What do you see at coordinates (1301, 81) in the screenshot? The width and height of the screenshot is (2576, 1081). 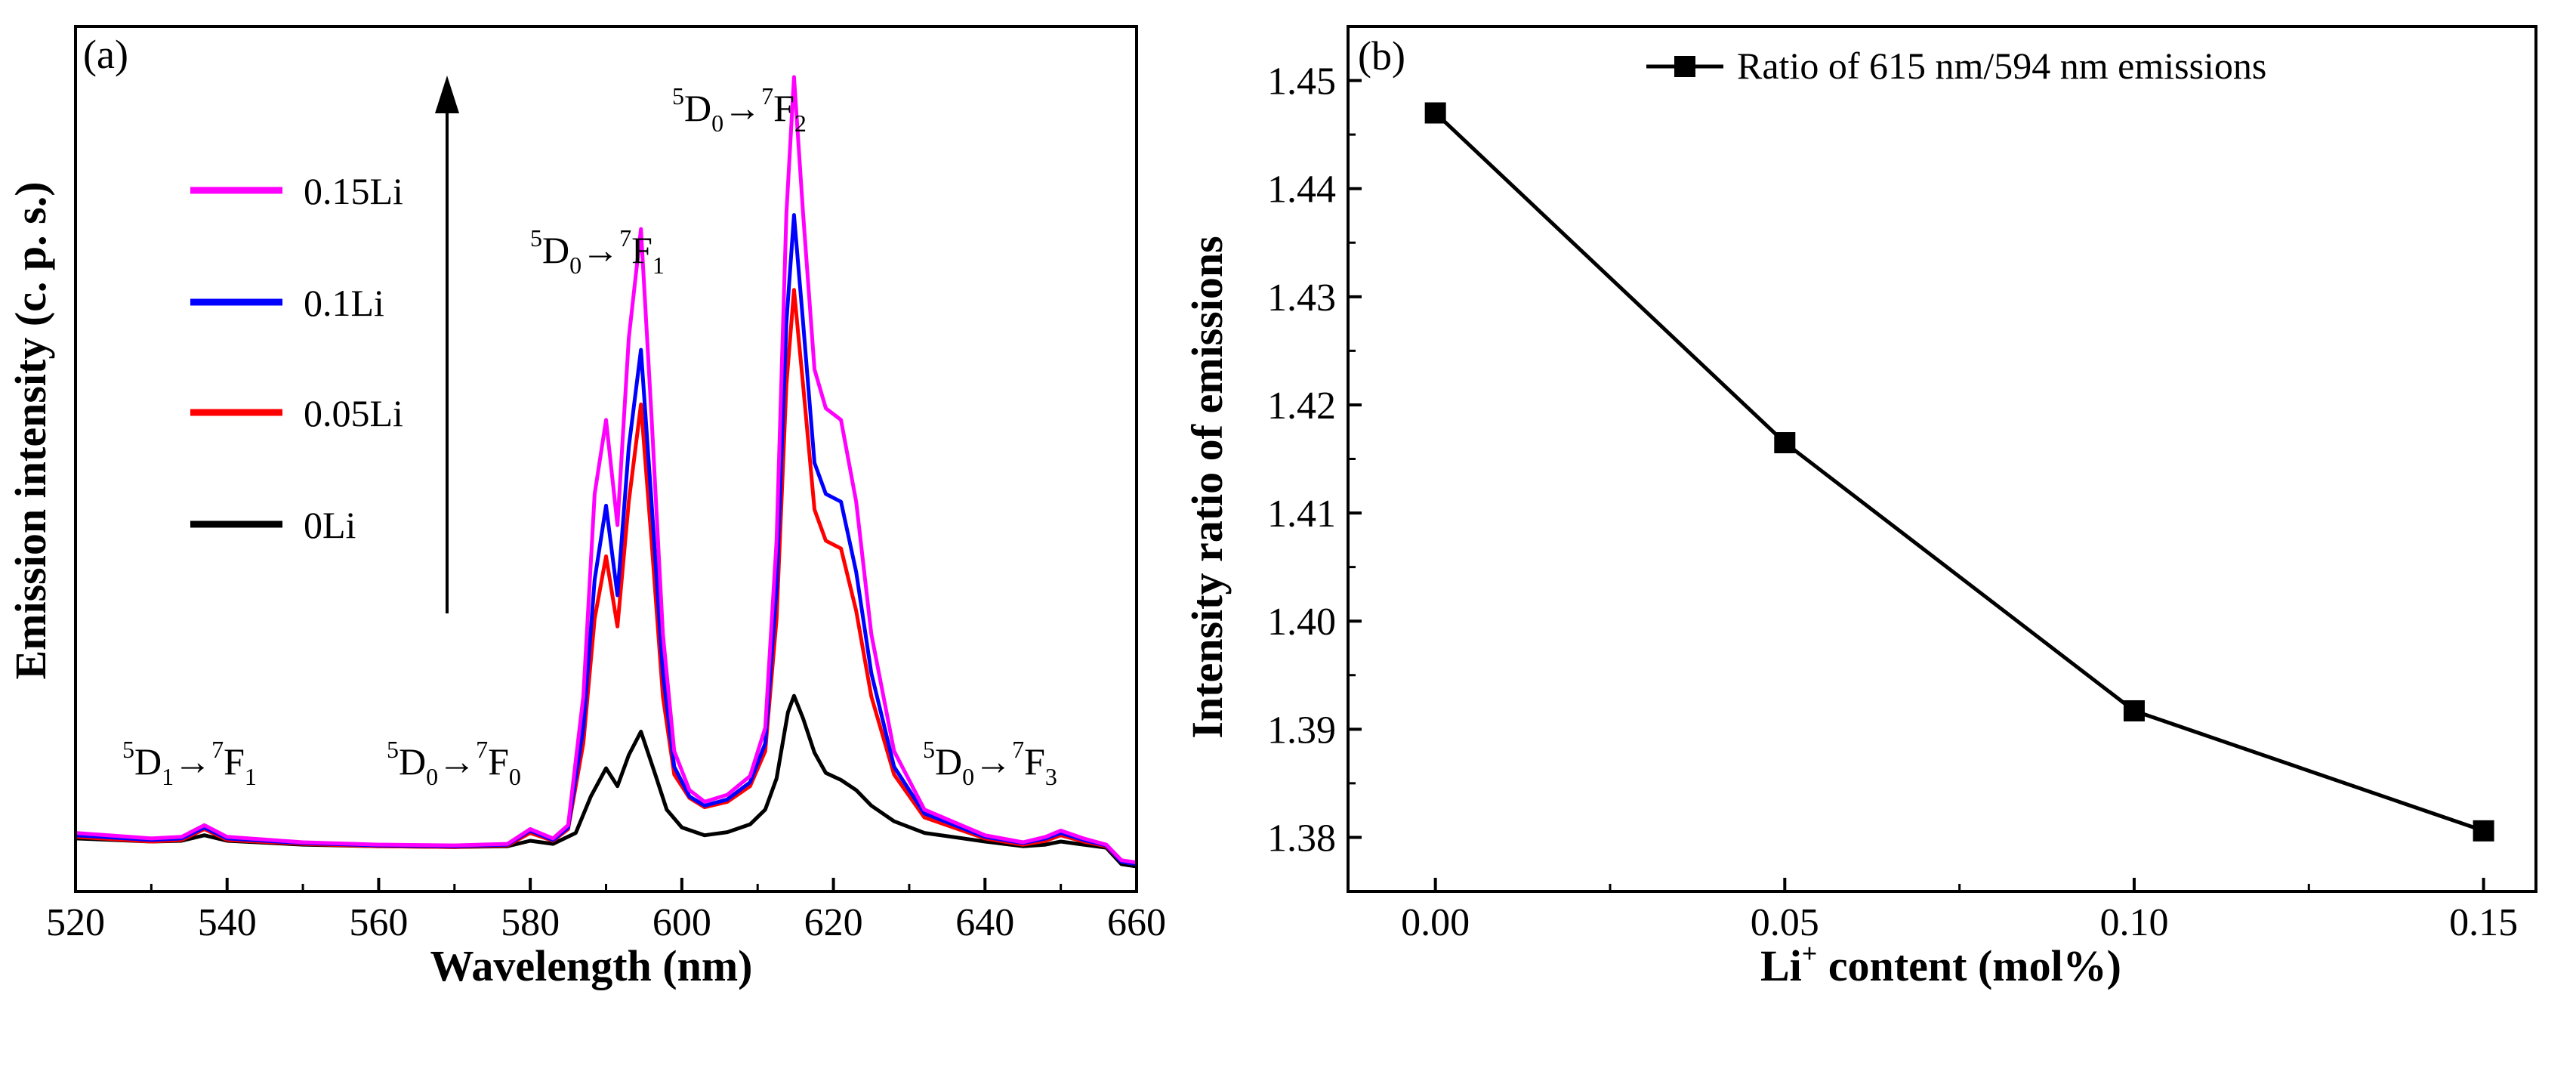 I see `y-tick-label: 1.45` at bounding box center [1301, 81].